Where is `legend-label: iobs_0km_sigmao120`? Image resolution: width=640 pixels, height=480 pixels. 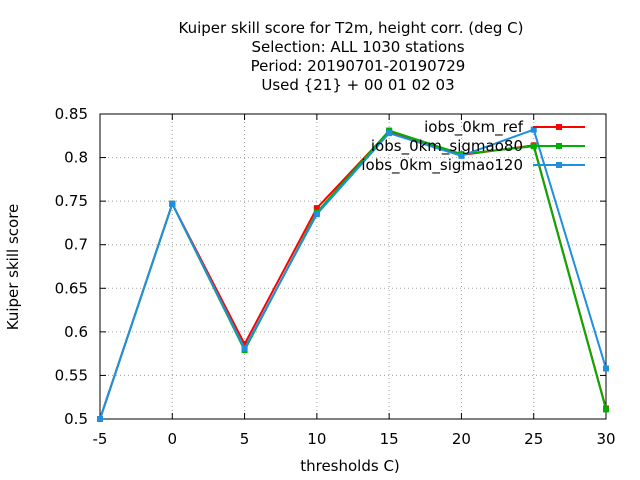 legend-label: iobs_0km_sigmao120 is located at coordinates (442, 165).